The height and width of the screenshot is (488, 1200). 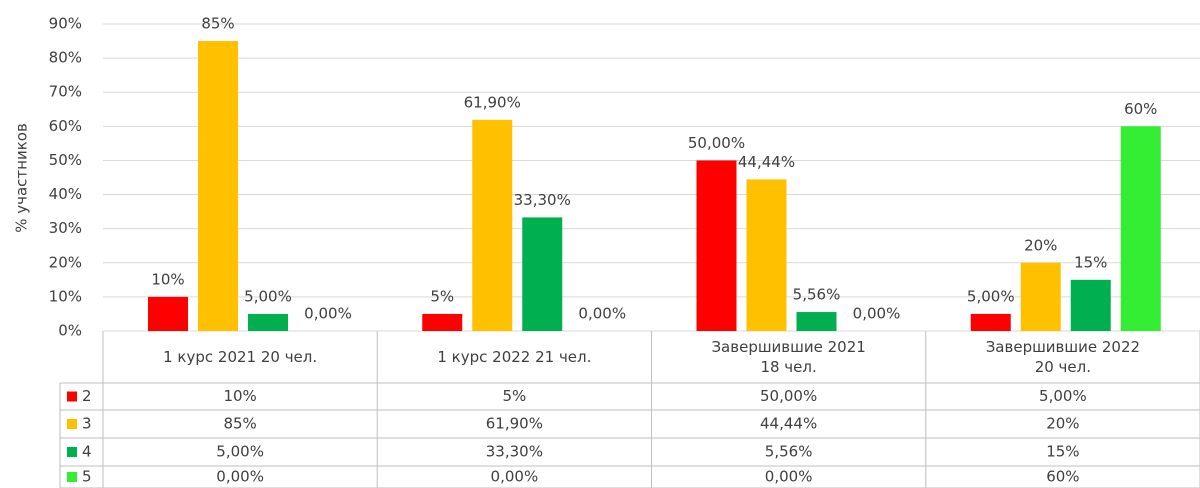 What do you see at coordinates (514, 396) in the screenshot?
I see `table-cell: 5%` at bounding box center [514, 396].